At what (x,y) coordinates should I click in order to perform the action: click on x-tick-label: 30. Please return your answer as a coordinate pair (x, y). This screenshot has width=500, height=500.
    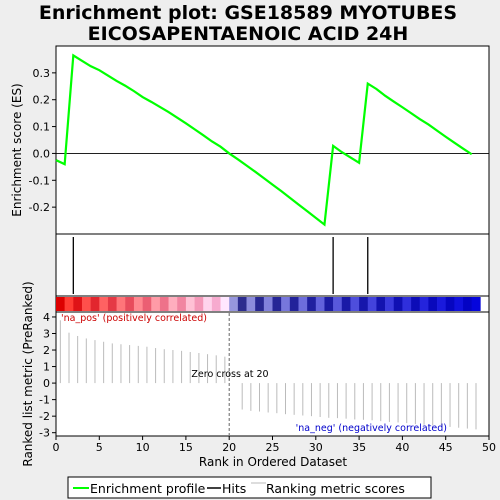
    Looking at the image, I should click on (316, 447).